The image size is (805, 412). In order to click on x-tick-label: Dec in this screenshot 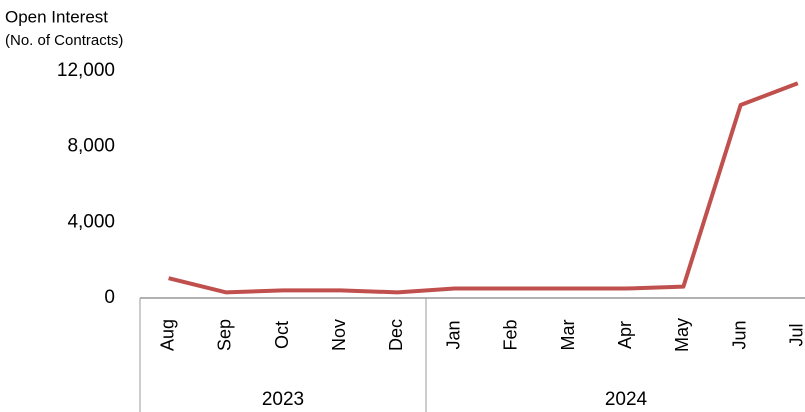, I will do `click(396, 335)`.